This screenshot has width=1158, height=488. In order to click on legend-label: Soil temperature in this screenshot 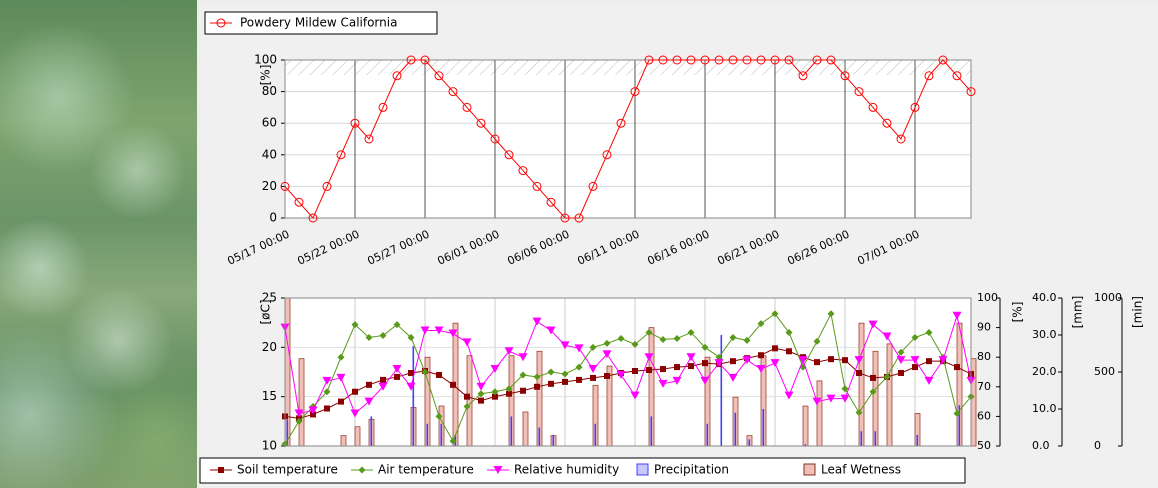, I will do `click(287, 470)`.